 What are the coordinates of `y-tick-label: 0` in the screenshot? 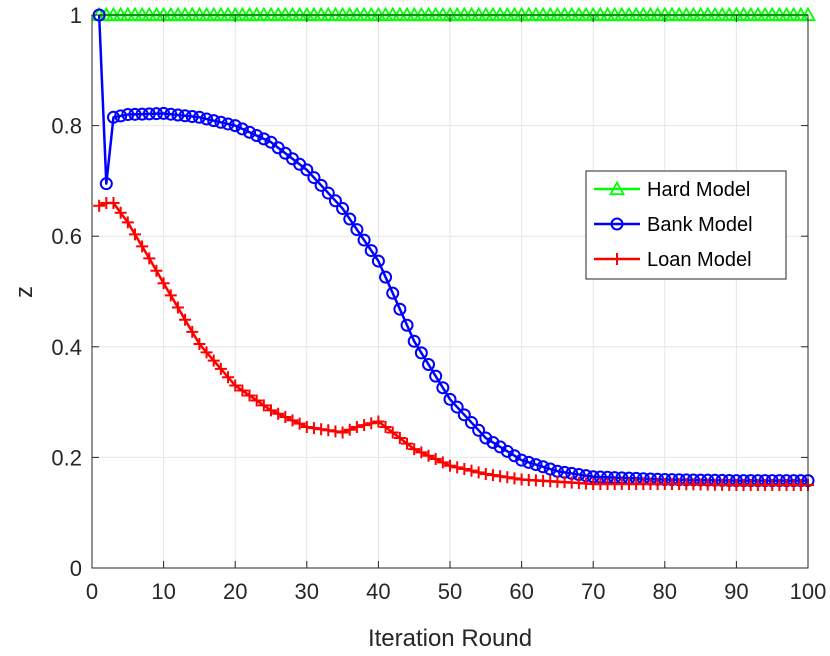 It's located at (76, 568).